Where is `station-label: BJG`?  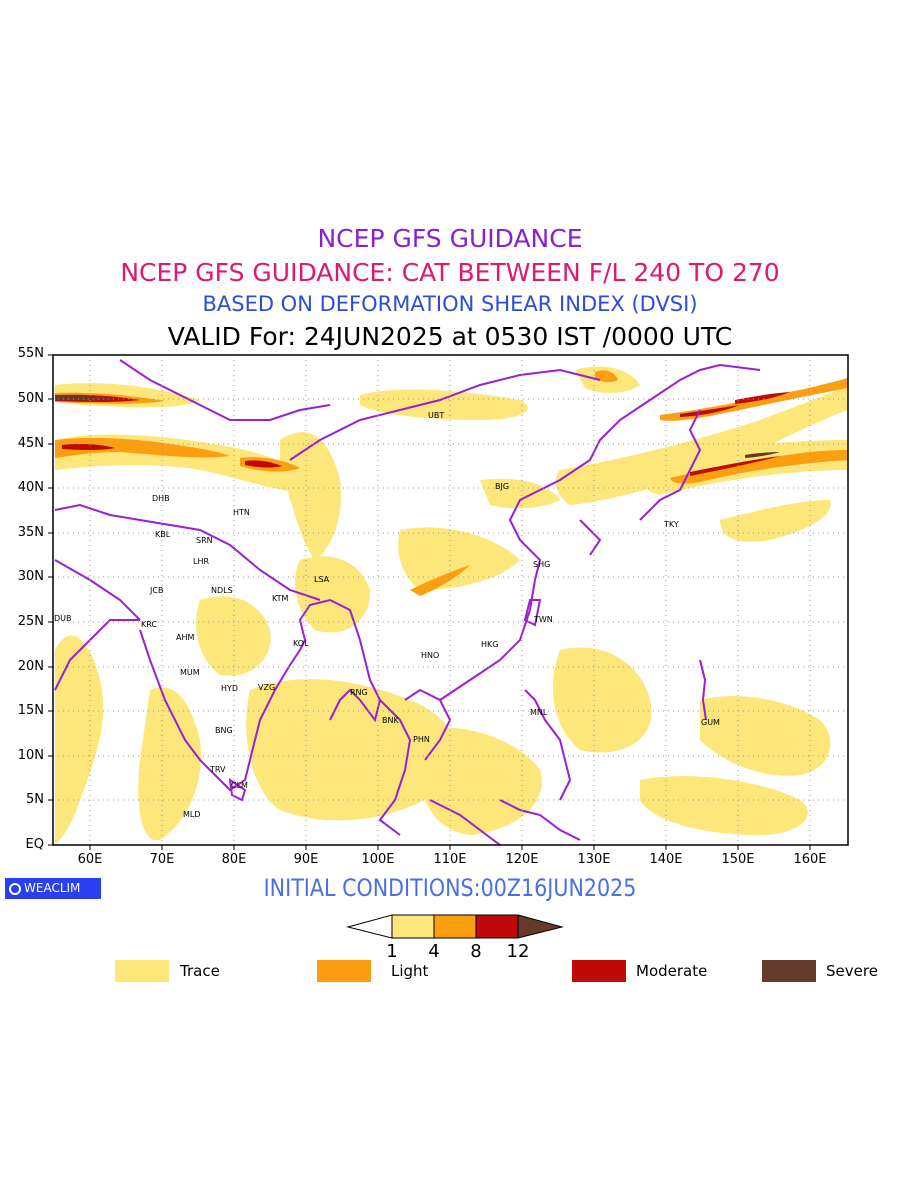
station-label: BJG is located at coordinates (502, 486).